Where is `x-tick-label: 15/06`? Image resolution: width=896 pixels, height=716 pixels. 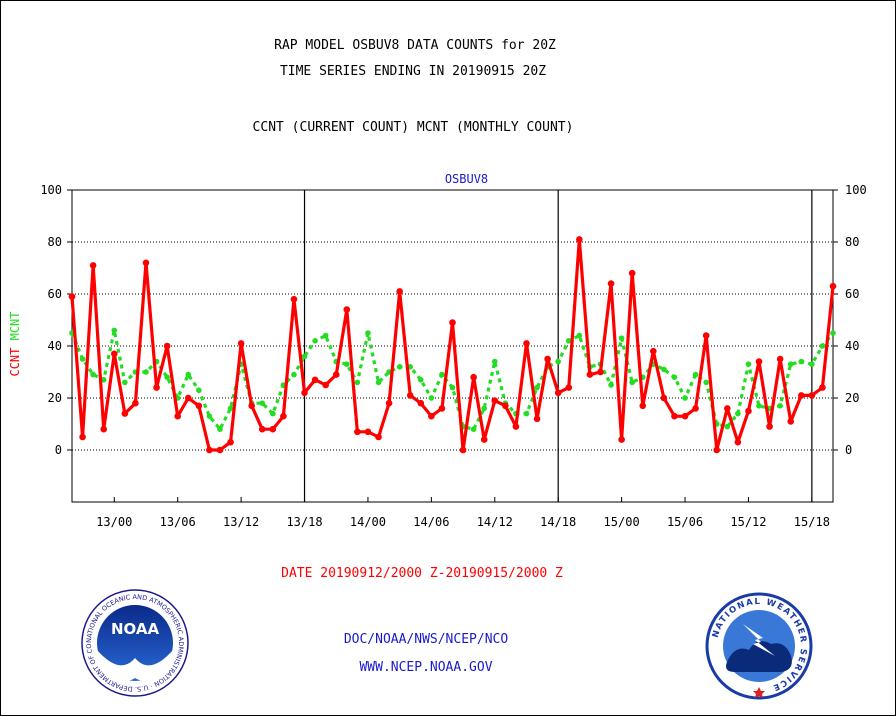
x-tick-label: 15/06 is located at coordinates (685, 522).